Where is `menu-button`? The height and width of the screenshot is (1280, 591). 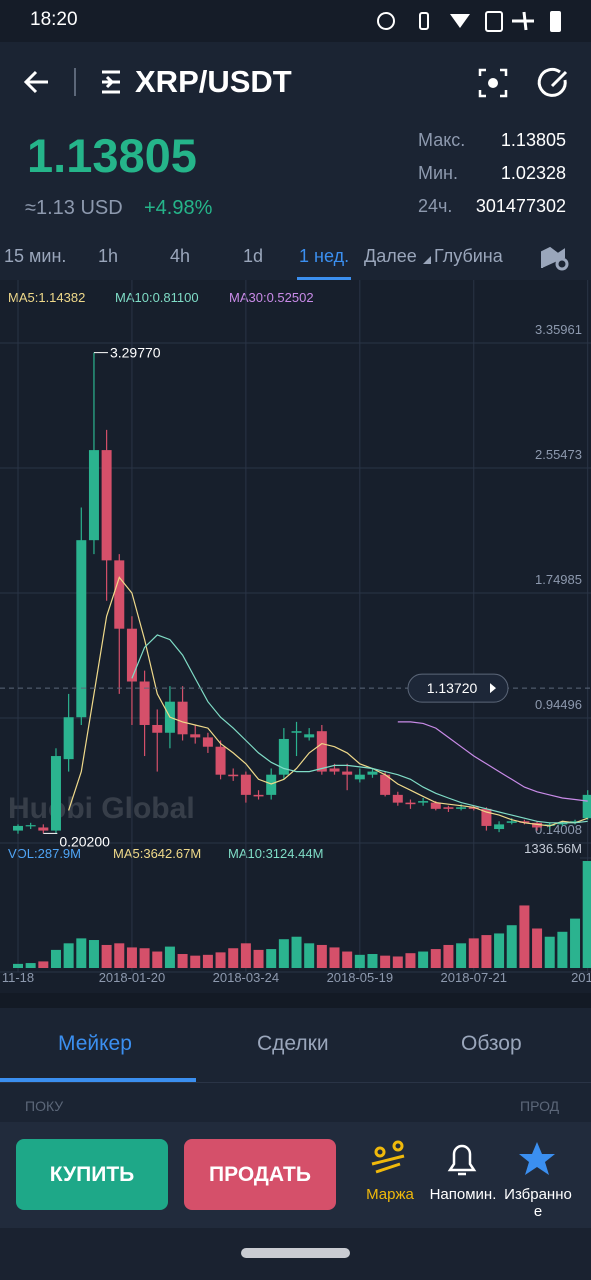
menu-button is located at coordinates (111, 82).